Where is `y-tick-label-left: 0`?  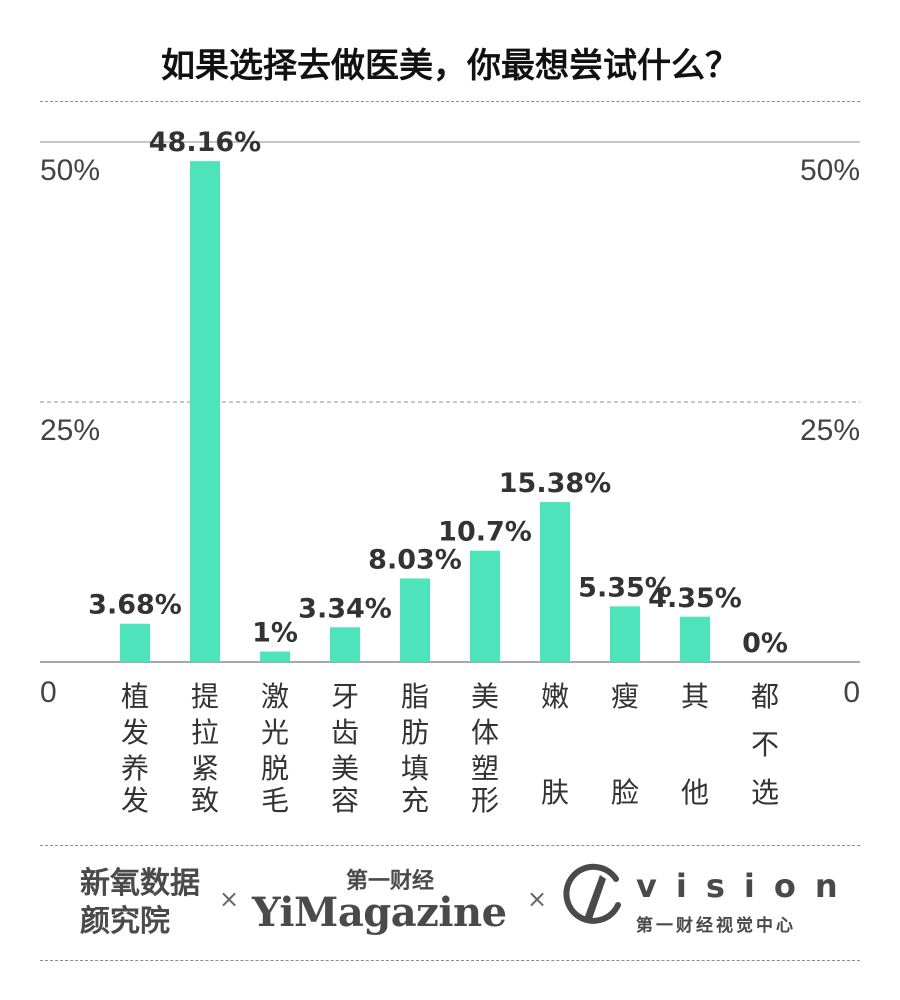
y-tick-label-left: 0 is located at coordinates (48, 692).